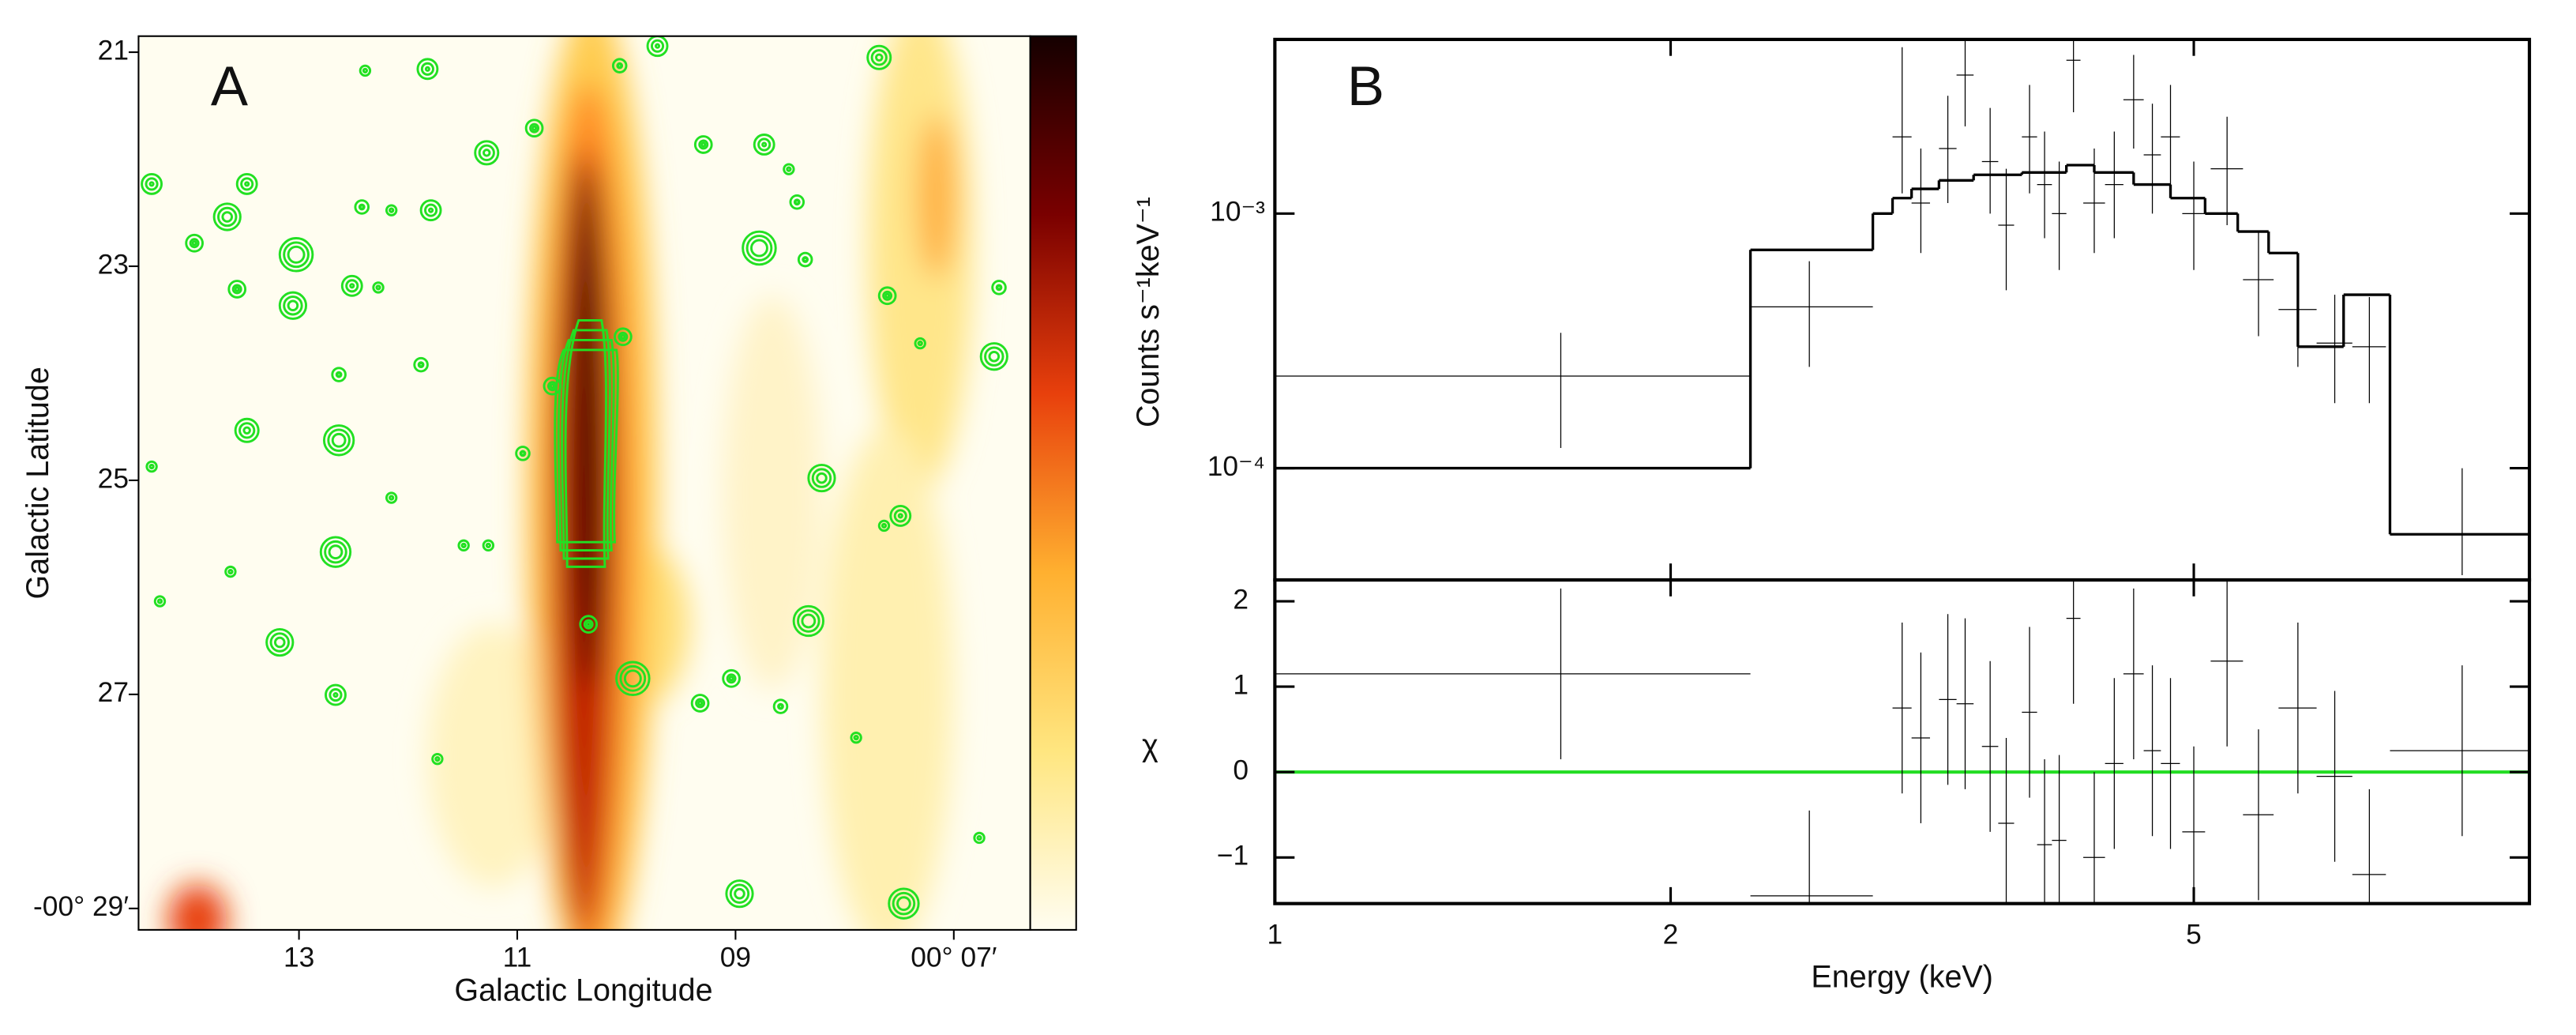 The image size is (2576, 1035). I want to click on colorbar, so click(1053, 483).